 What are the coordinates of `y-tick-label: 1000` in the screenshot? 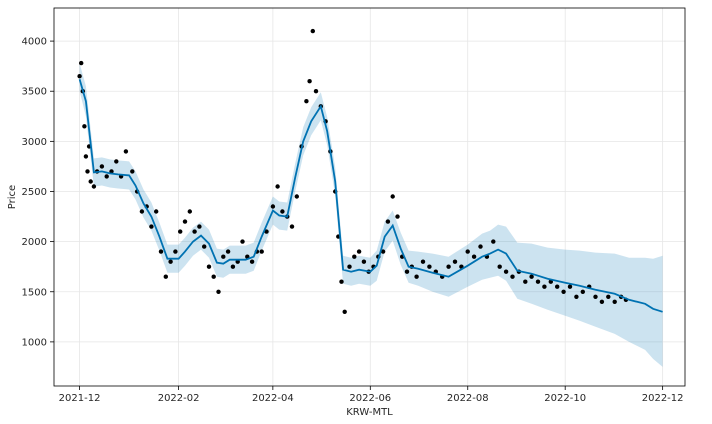 It's located at (34, 342).